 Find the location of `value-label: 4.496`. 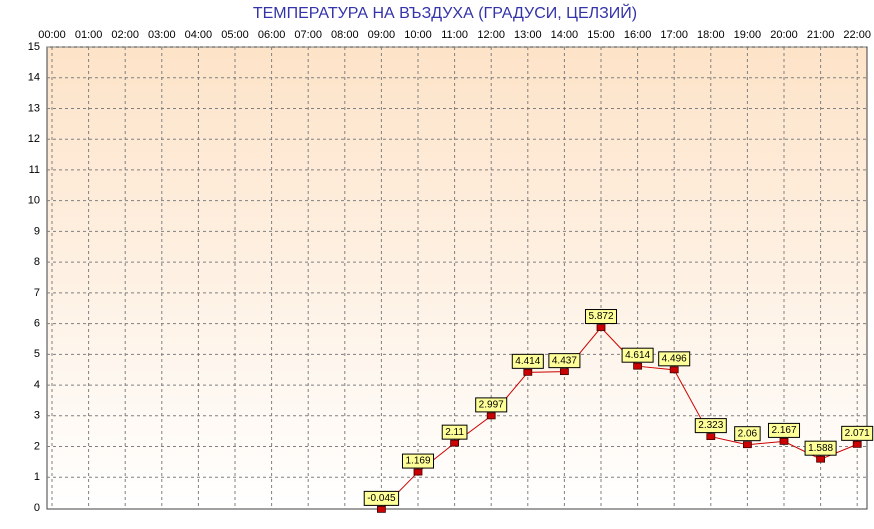

value-label: 4.496 is located at coordinates (674, 359).